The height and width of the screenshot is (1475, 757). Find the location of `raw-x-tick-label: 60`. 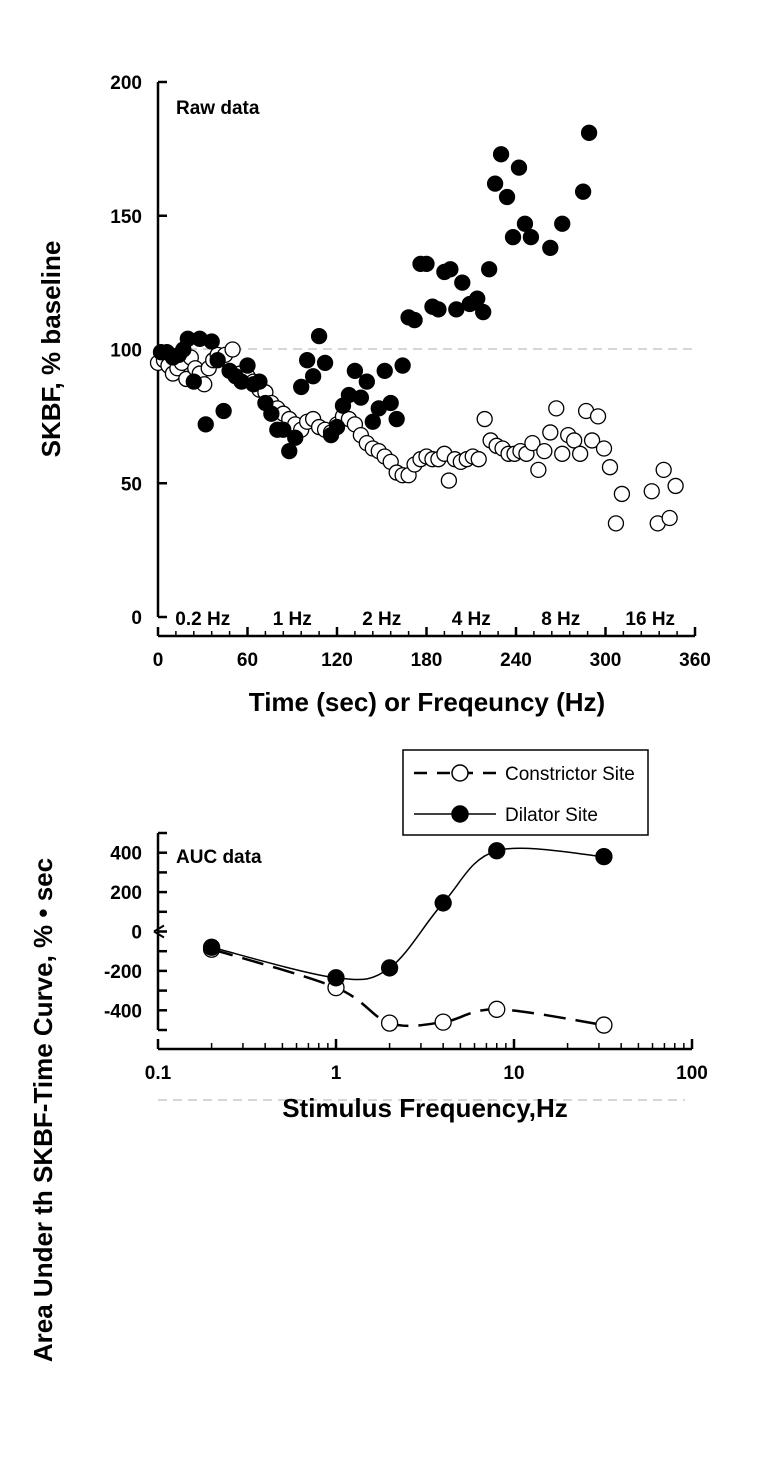

raw-x-tick-label: 60 is located at coordinates (247, 660).